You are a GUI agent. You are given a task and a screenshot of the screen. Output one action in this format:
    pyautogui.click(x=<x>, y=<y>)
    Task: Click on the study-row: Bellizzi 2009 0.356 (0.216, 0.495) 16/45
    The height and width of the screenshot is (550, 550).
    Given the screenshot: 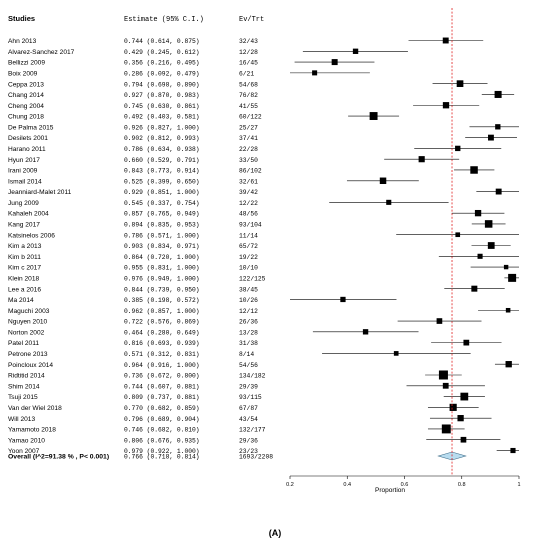 What is the action you would take?
    pyautogui.click(x=191, y=63)
    